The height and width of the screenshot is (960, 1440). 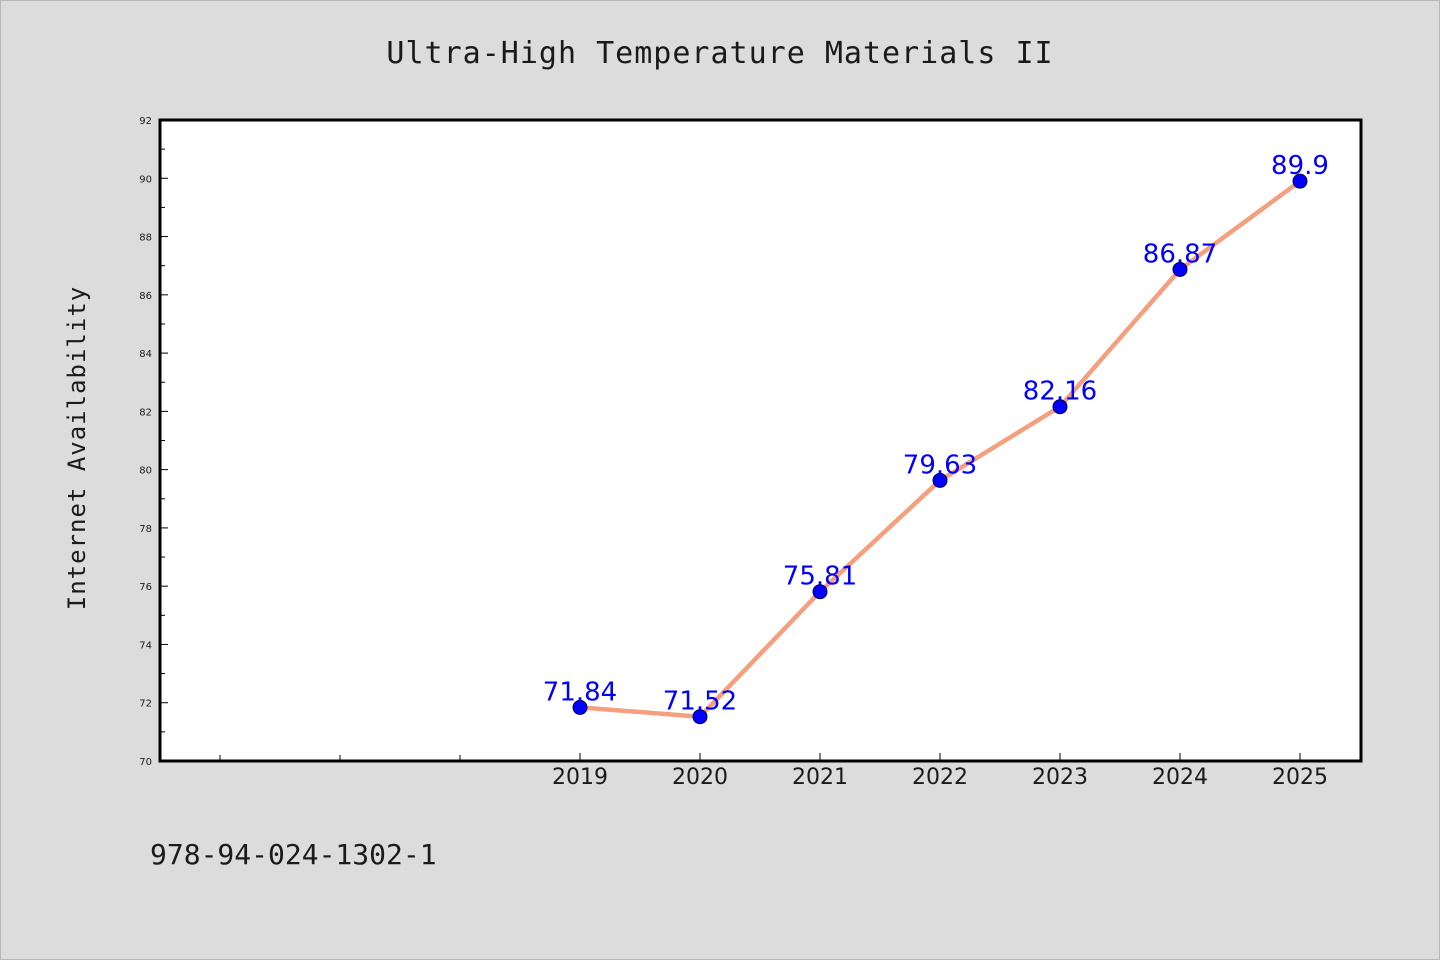 What do you see at coordinates (145, 471) in the screenshot?
I see `y-tick-label: 80` at bounding box center [145, 471].